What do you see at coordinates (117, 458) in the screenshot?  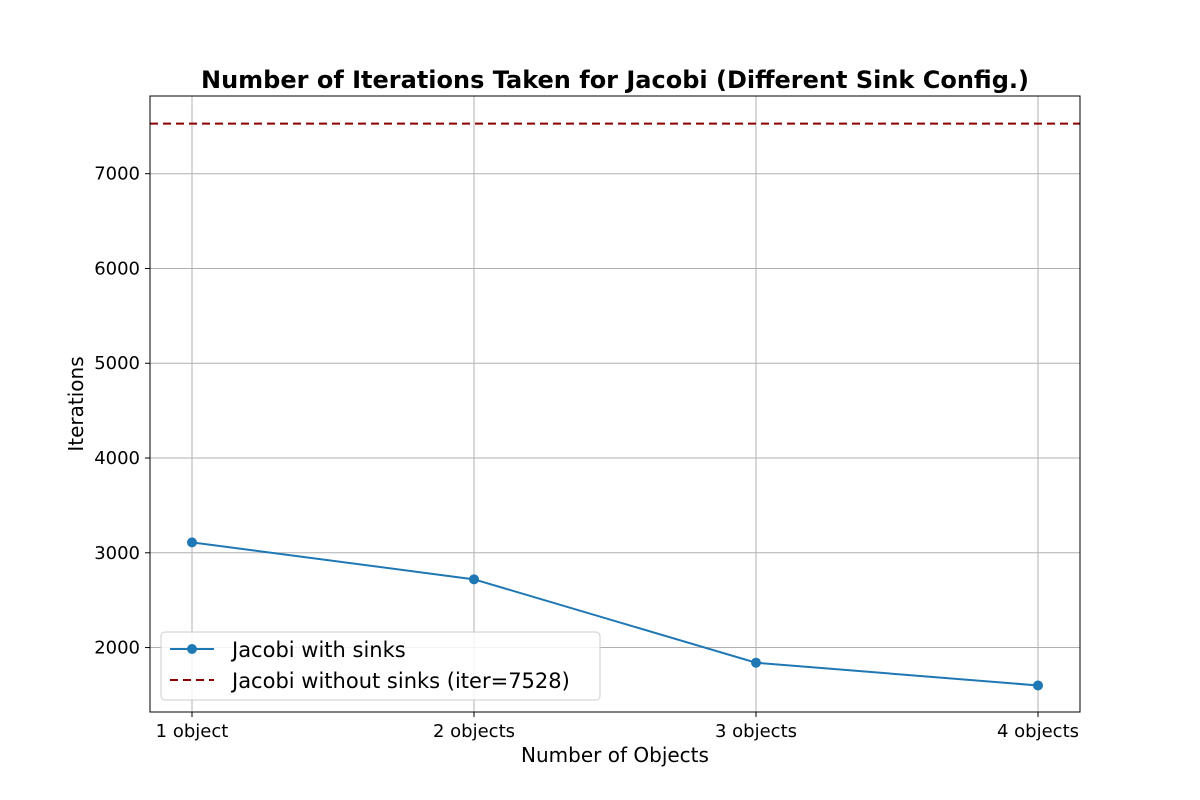 I see `y-tick-label: 4000` at bounding box center [117, 458].